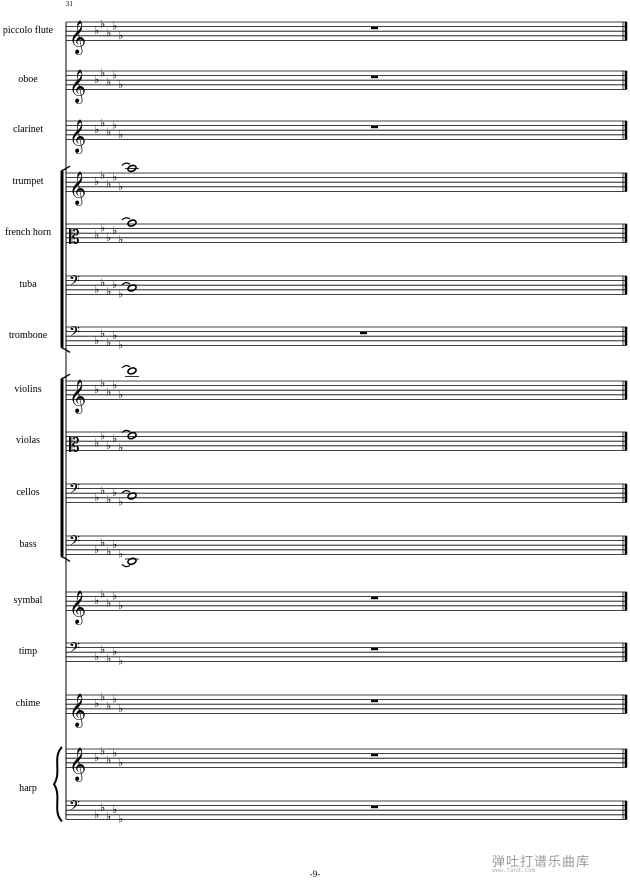 This screenshot has width=630, height=881. What do you see at coordinates (28, 181) in the screenshot?
I see `instrument-label: trumpet` at bounding box center [28, 181].